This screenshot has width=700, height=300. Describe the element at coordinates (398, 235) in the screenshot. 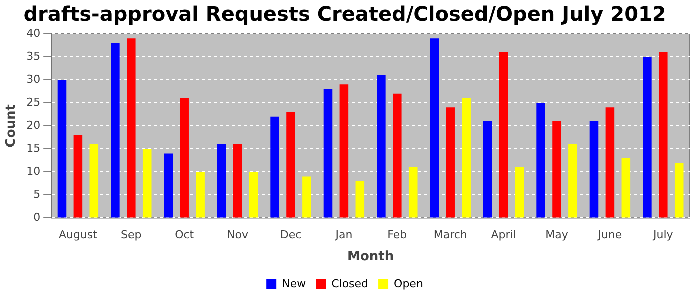

I see `x-tick-label: Feb` at that location.